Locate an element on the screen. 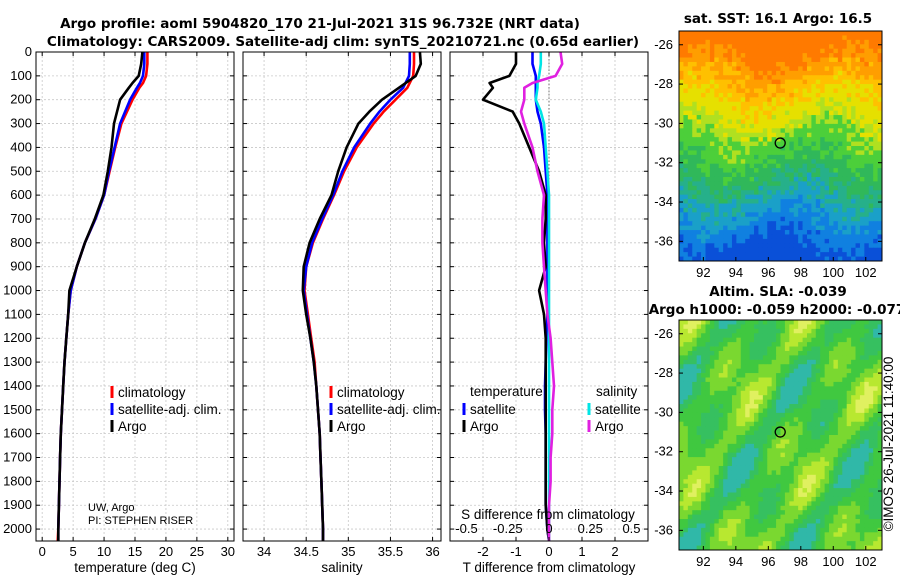  temperature-x-label: temperature (deg C) is located at coordinates (135, 567).